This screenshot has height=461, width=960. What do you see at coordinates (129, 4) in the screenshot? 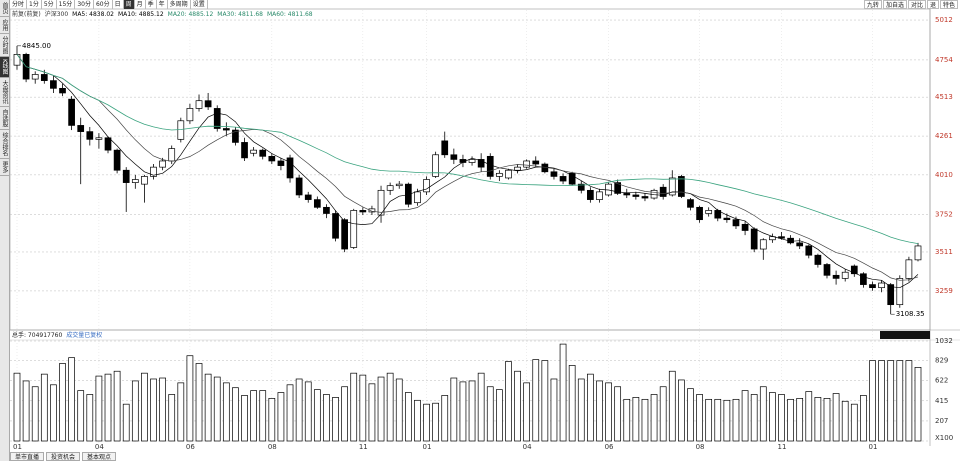
I see `period-tab: 周` at bounding box center [129, 4].